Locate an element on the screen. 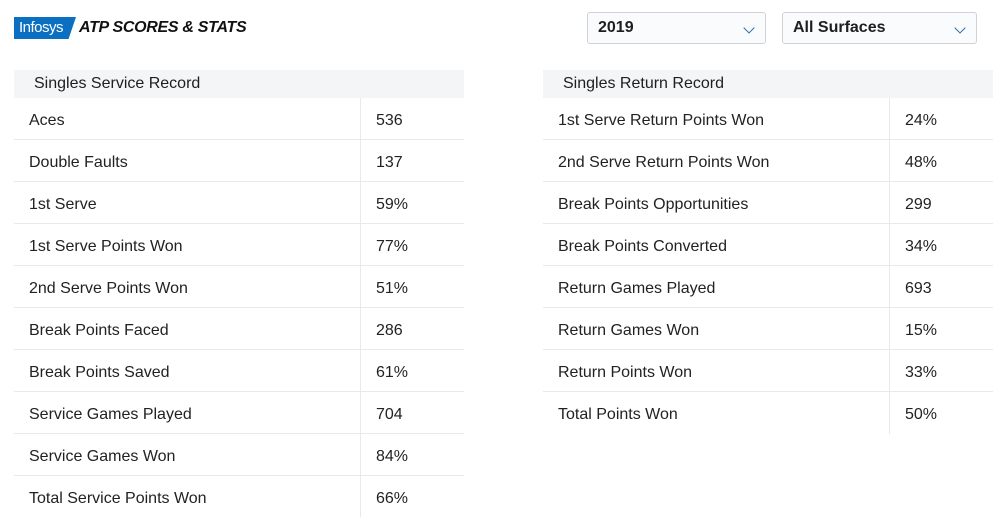 This screenshot has height=517, width=995. stat-label: 2nd Serve Points Won is located at coordinates (187, 286).